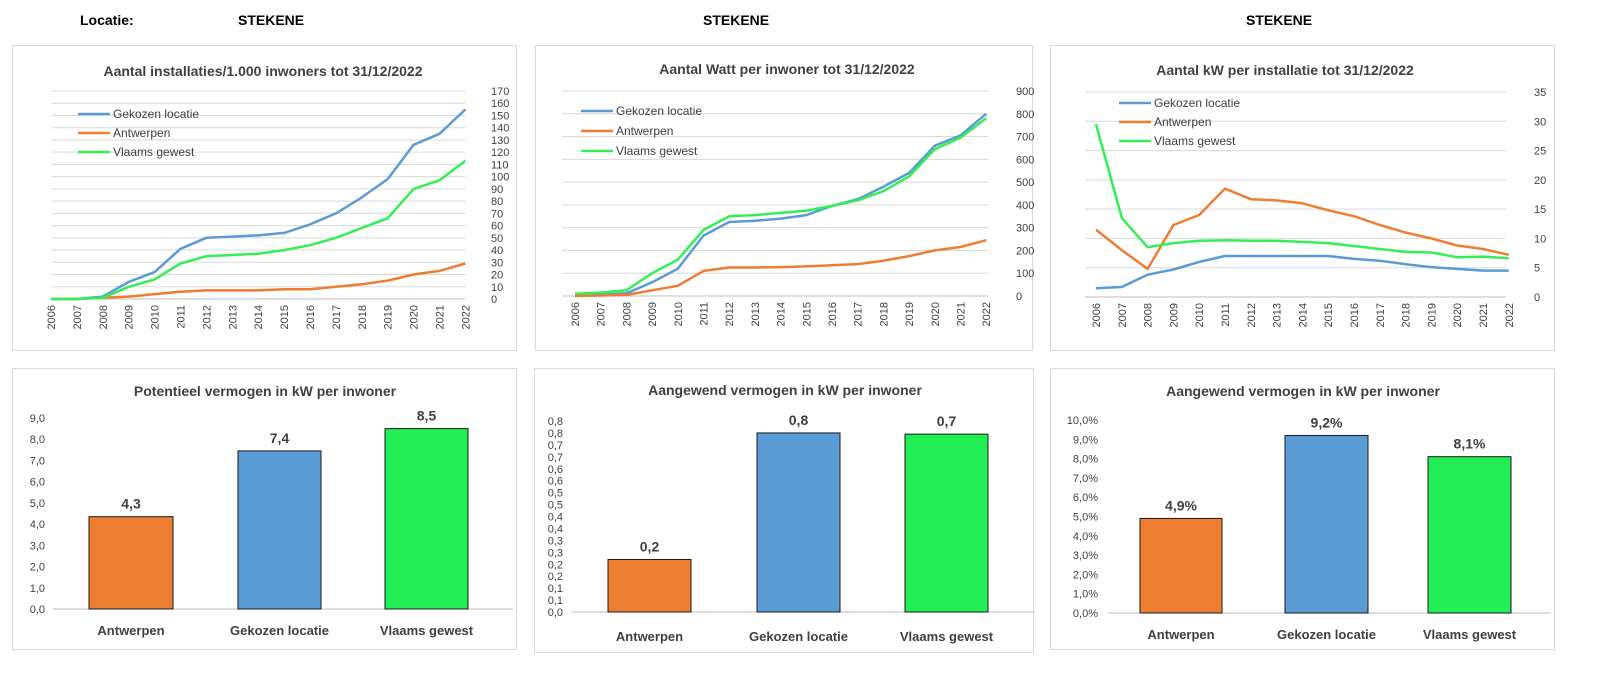  Describe the element at coordinates (497, 202) in the screenshot. I see `y-tick-label: 80` at that location.